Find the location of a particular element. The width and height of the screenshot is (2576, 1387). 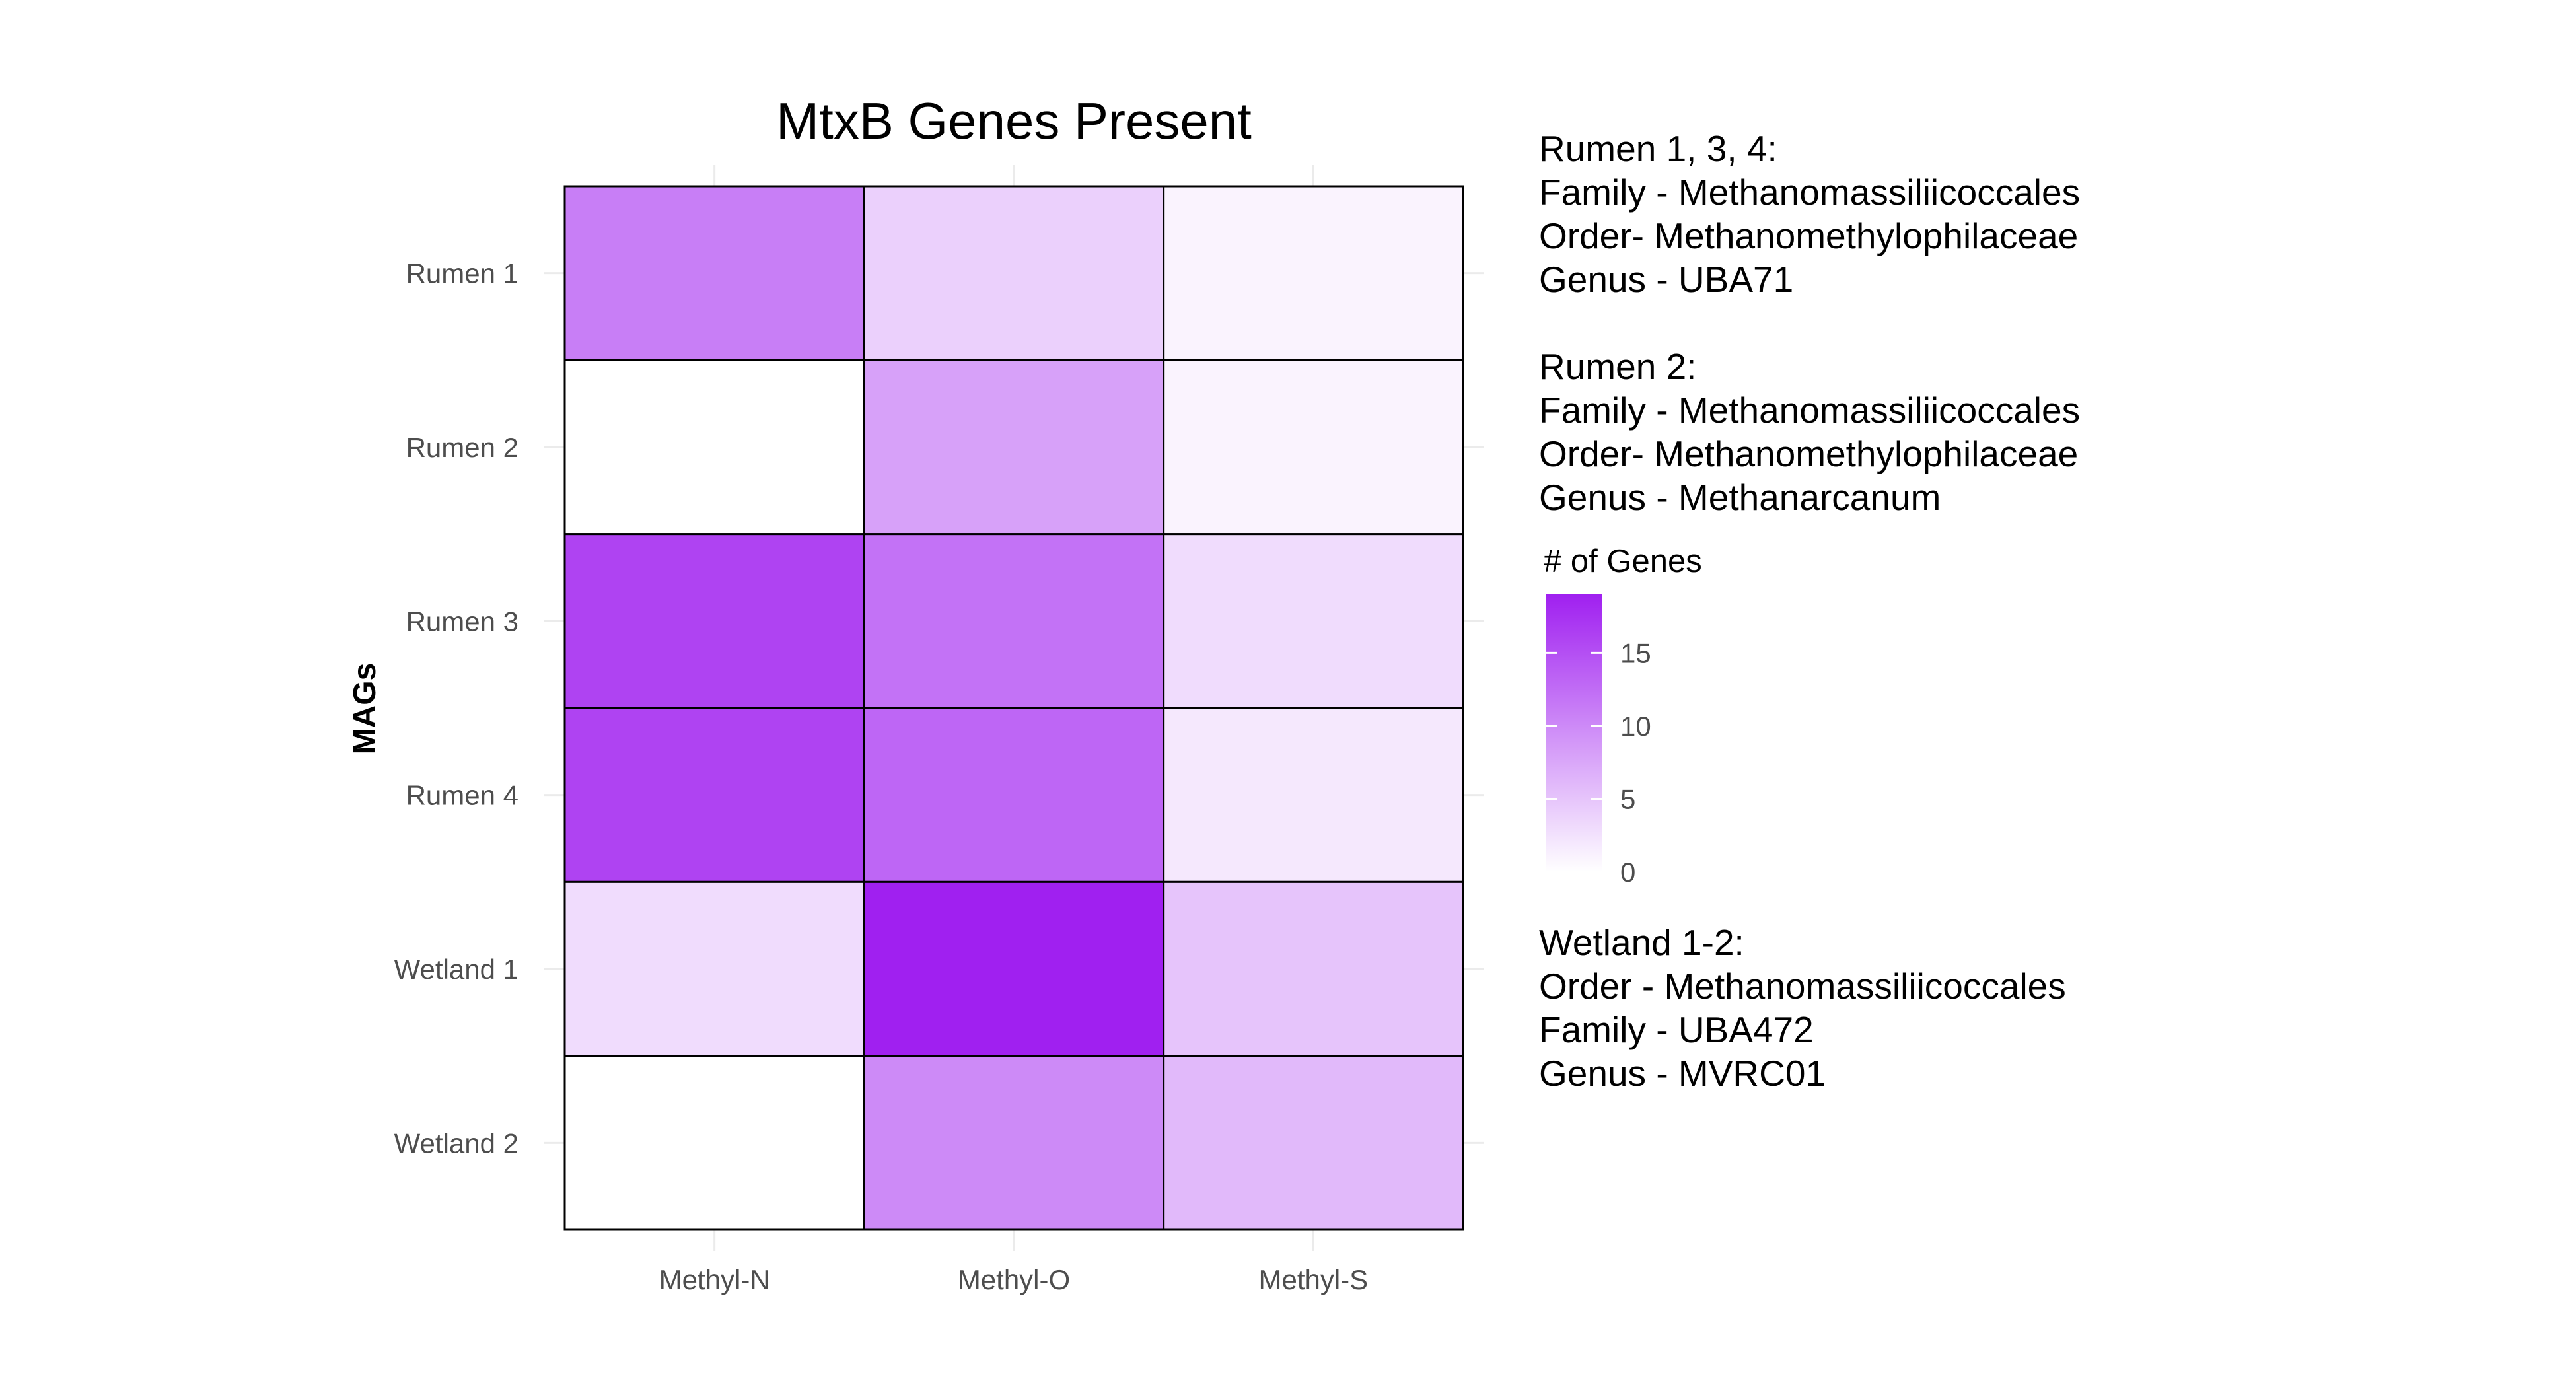

x-tick-label: Methyl-N is located at coordinates (714, 1279).